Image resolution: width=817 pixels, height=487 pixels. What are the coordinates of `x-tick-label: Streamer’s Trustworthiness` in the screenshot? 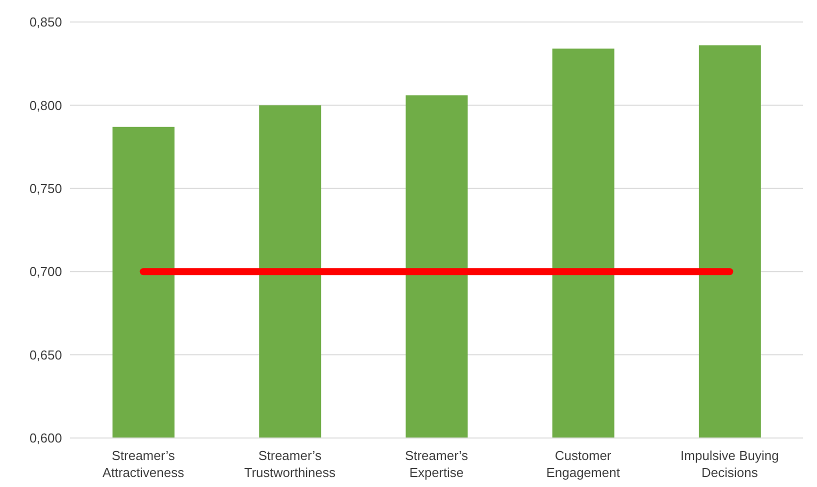 It's located at (290, 464).